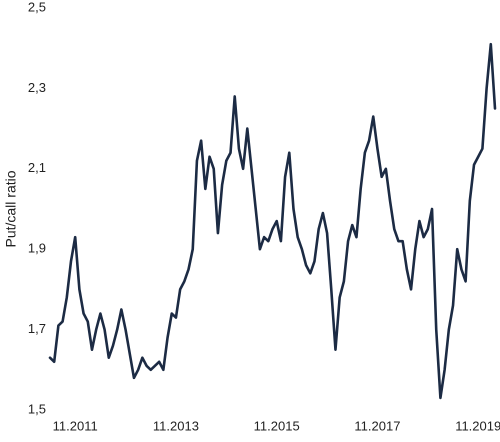 This screenshot has height=442, width=500. What do you see at coordinates (37, 248) in the screenshot?
I see `y-tick-label: 1,9` at bounding box center [37, 248].